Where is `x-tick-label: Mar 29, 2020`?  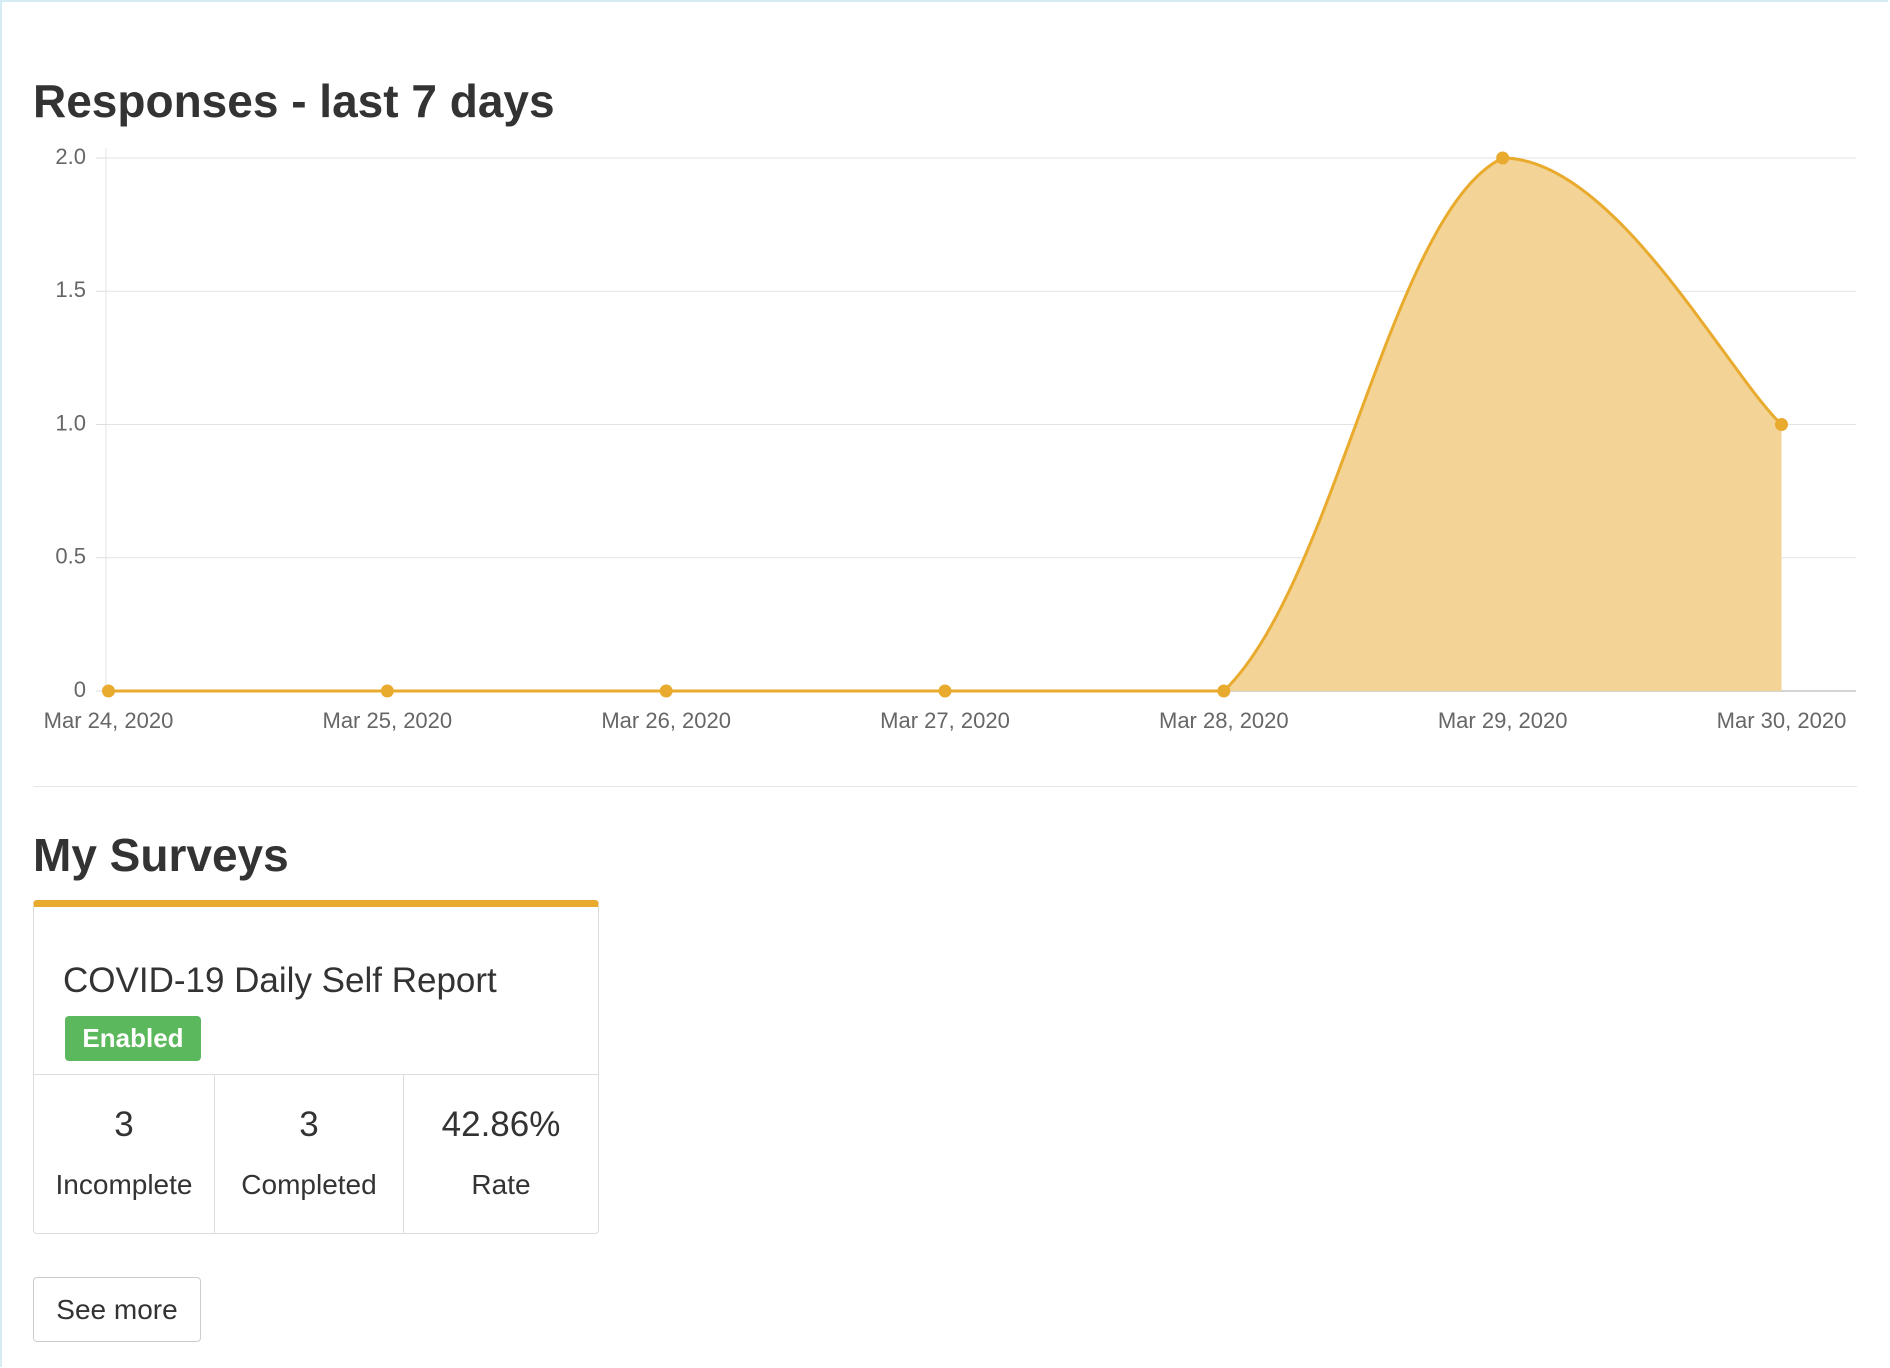 x-tick-label: Mar 29, 2020 is located at coordinates (1503, 720).